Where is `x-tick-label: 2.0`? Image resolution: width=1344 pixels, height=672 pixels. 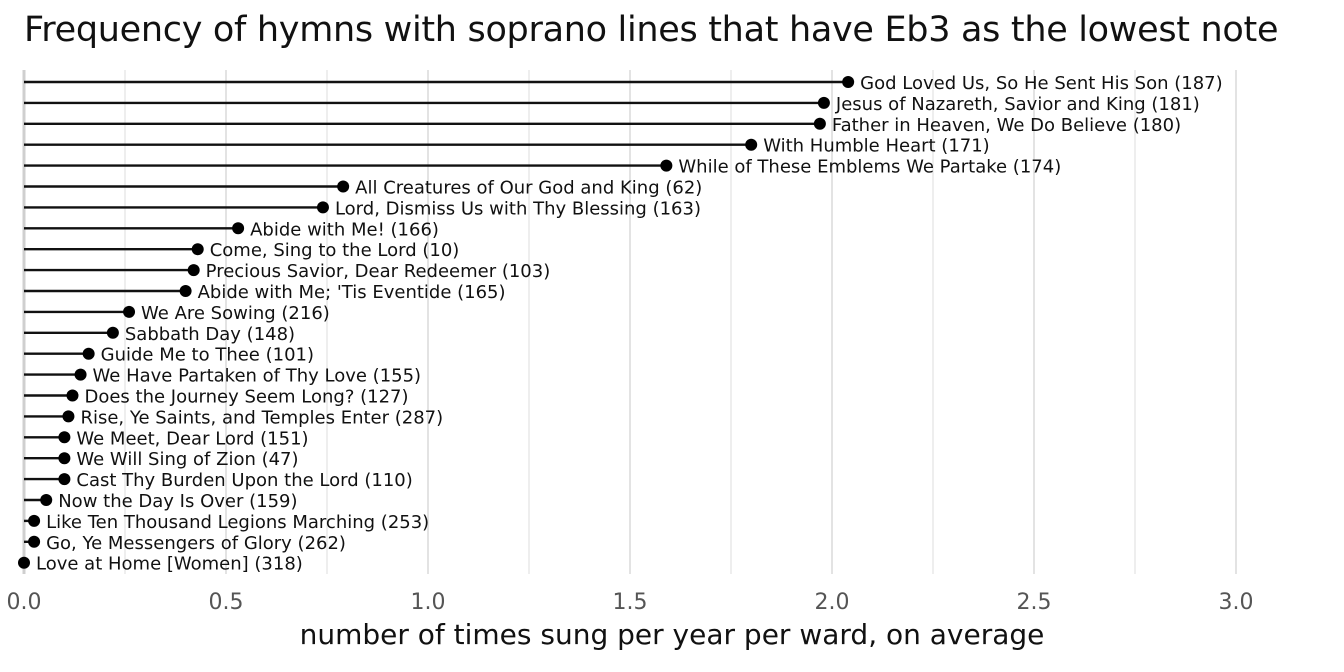 x-tick-label: 2.0 is located at coordinates (832, 602).